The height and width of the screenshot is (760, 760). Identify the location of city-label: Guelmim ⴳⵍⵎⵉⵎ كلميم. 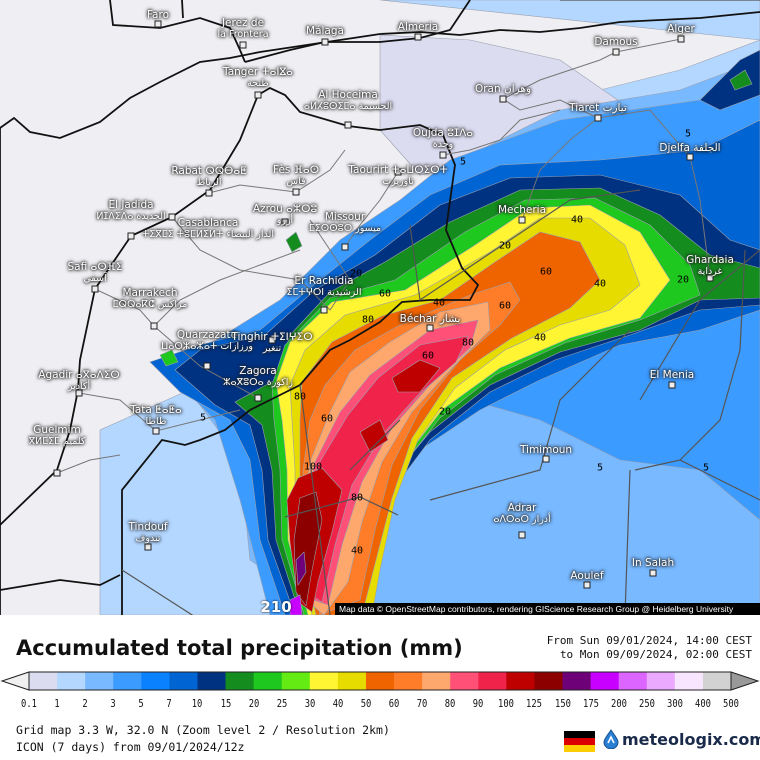
(57, 436).